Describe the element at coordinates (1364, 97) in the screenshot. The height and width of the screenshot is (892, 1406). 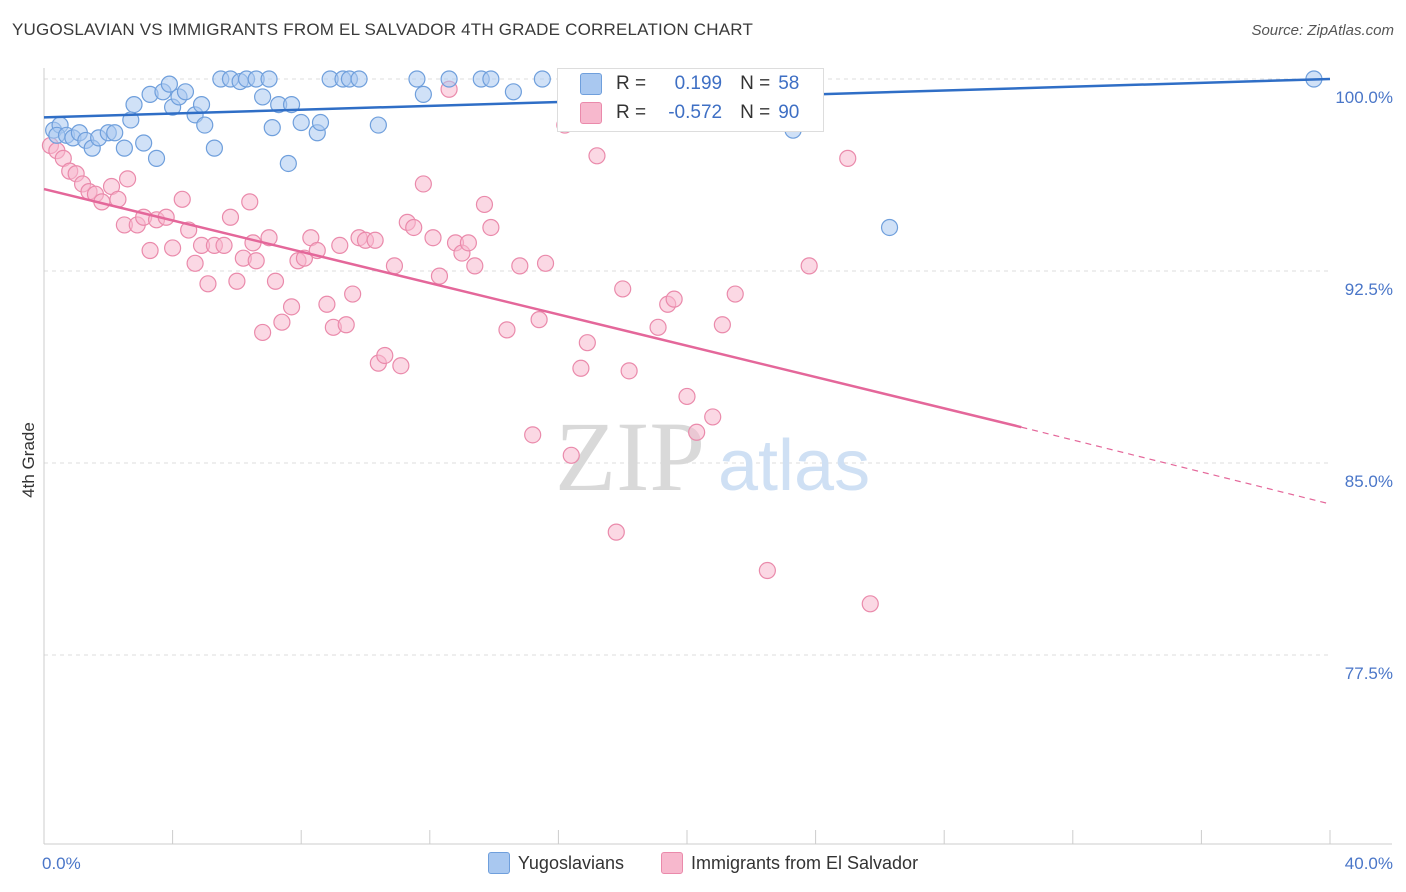
I see `y-tick-label-0: 100.0%` at that location.